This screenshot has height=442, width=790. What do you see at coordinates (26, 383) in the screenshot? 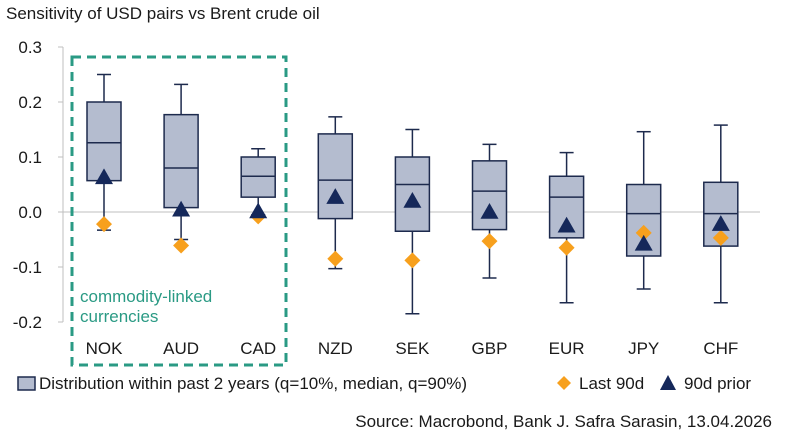
I see `legend-box-swatch` at bounding box center [26, 383].